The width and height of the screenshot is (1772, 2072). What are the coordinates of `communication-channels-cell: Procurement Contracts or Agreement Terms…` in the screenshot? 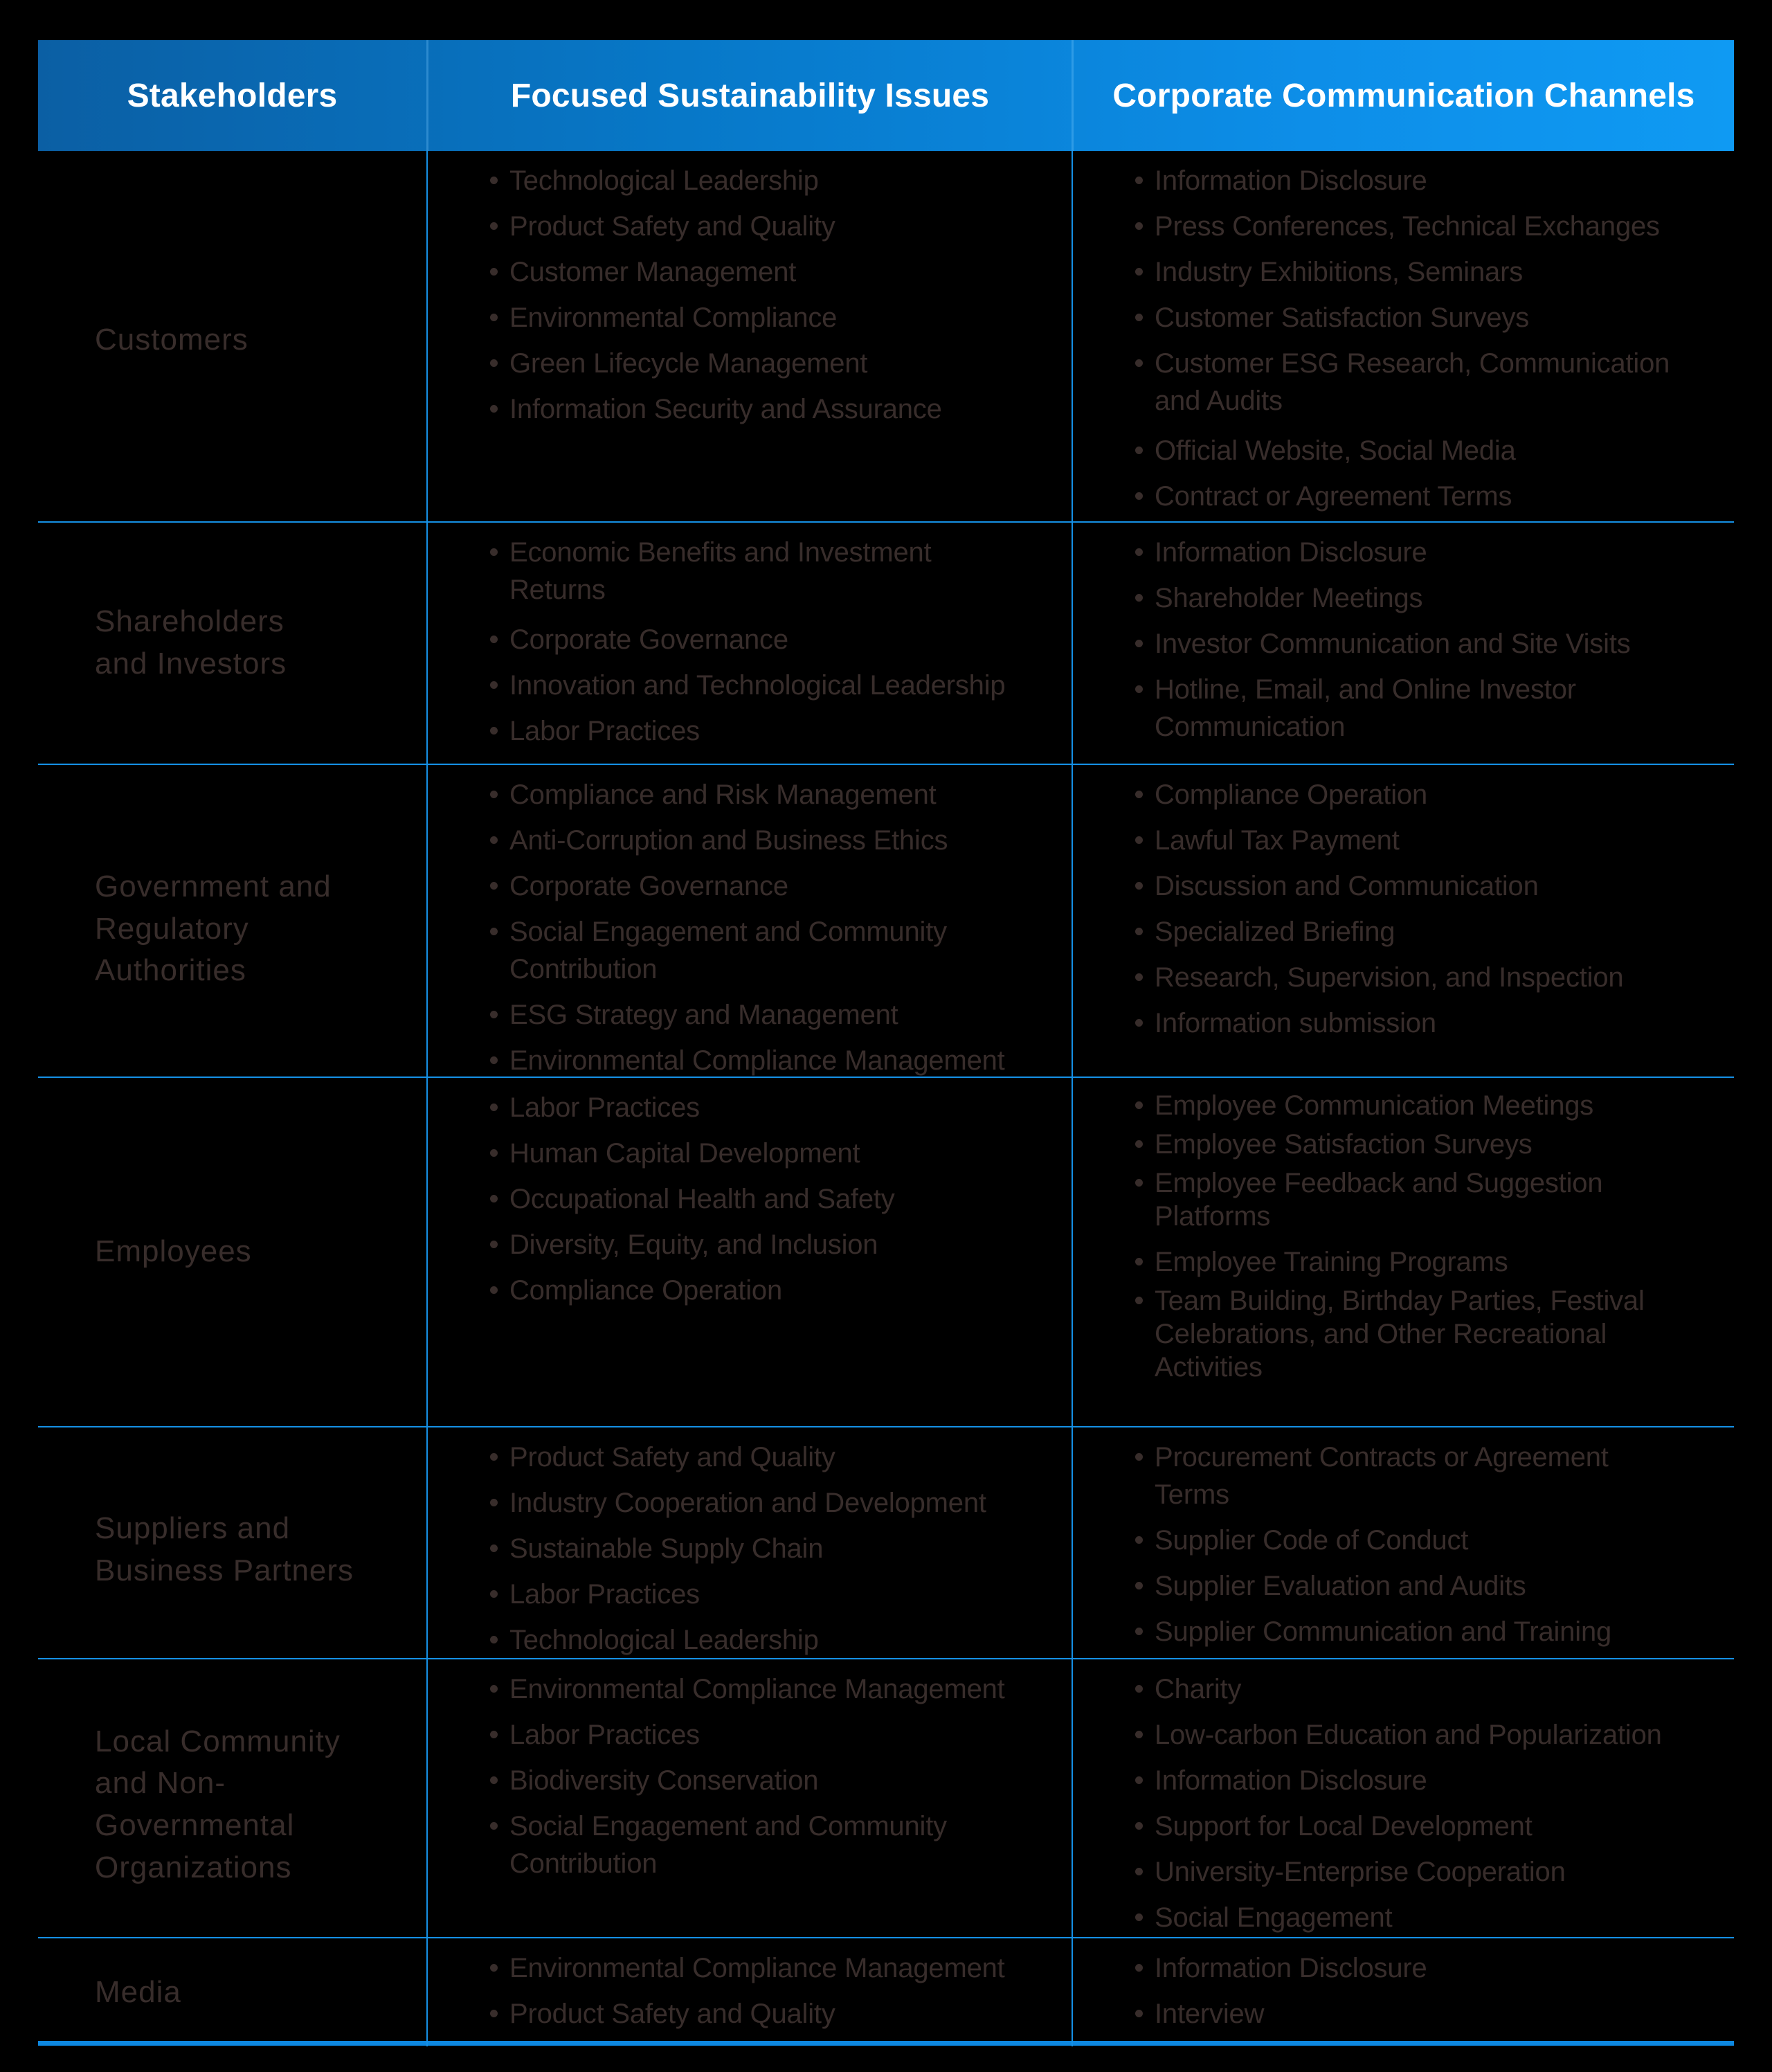 It's located at (1403, 1550).